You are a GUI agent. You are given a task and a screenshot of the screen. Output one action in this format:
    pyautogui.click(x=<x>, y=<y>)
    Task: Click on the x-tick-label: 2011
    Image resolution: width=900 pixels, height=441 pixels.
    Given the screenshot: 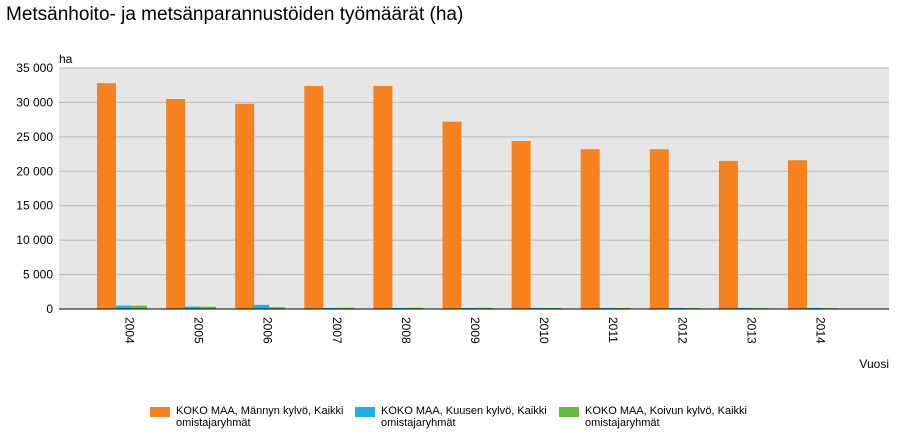 What is the action you would take?
    pyautogui.click(x=613, y=330)
    